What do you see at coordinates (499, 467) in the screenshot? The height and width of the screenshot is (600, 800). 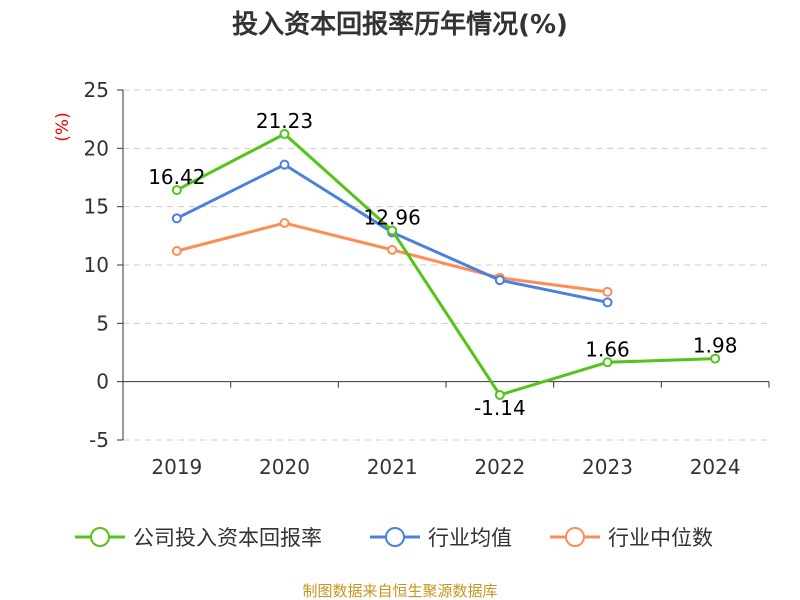 I see `x-tick-label: 2022` at bounding box center [499, 467].